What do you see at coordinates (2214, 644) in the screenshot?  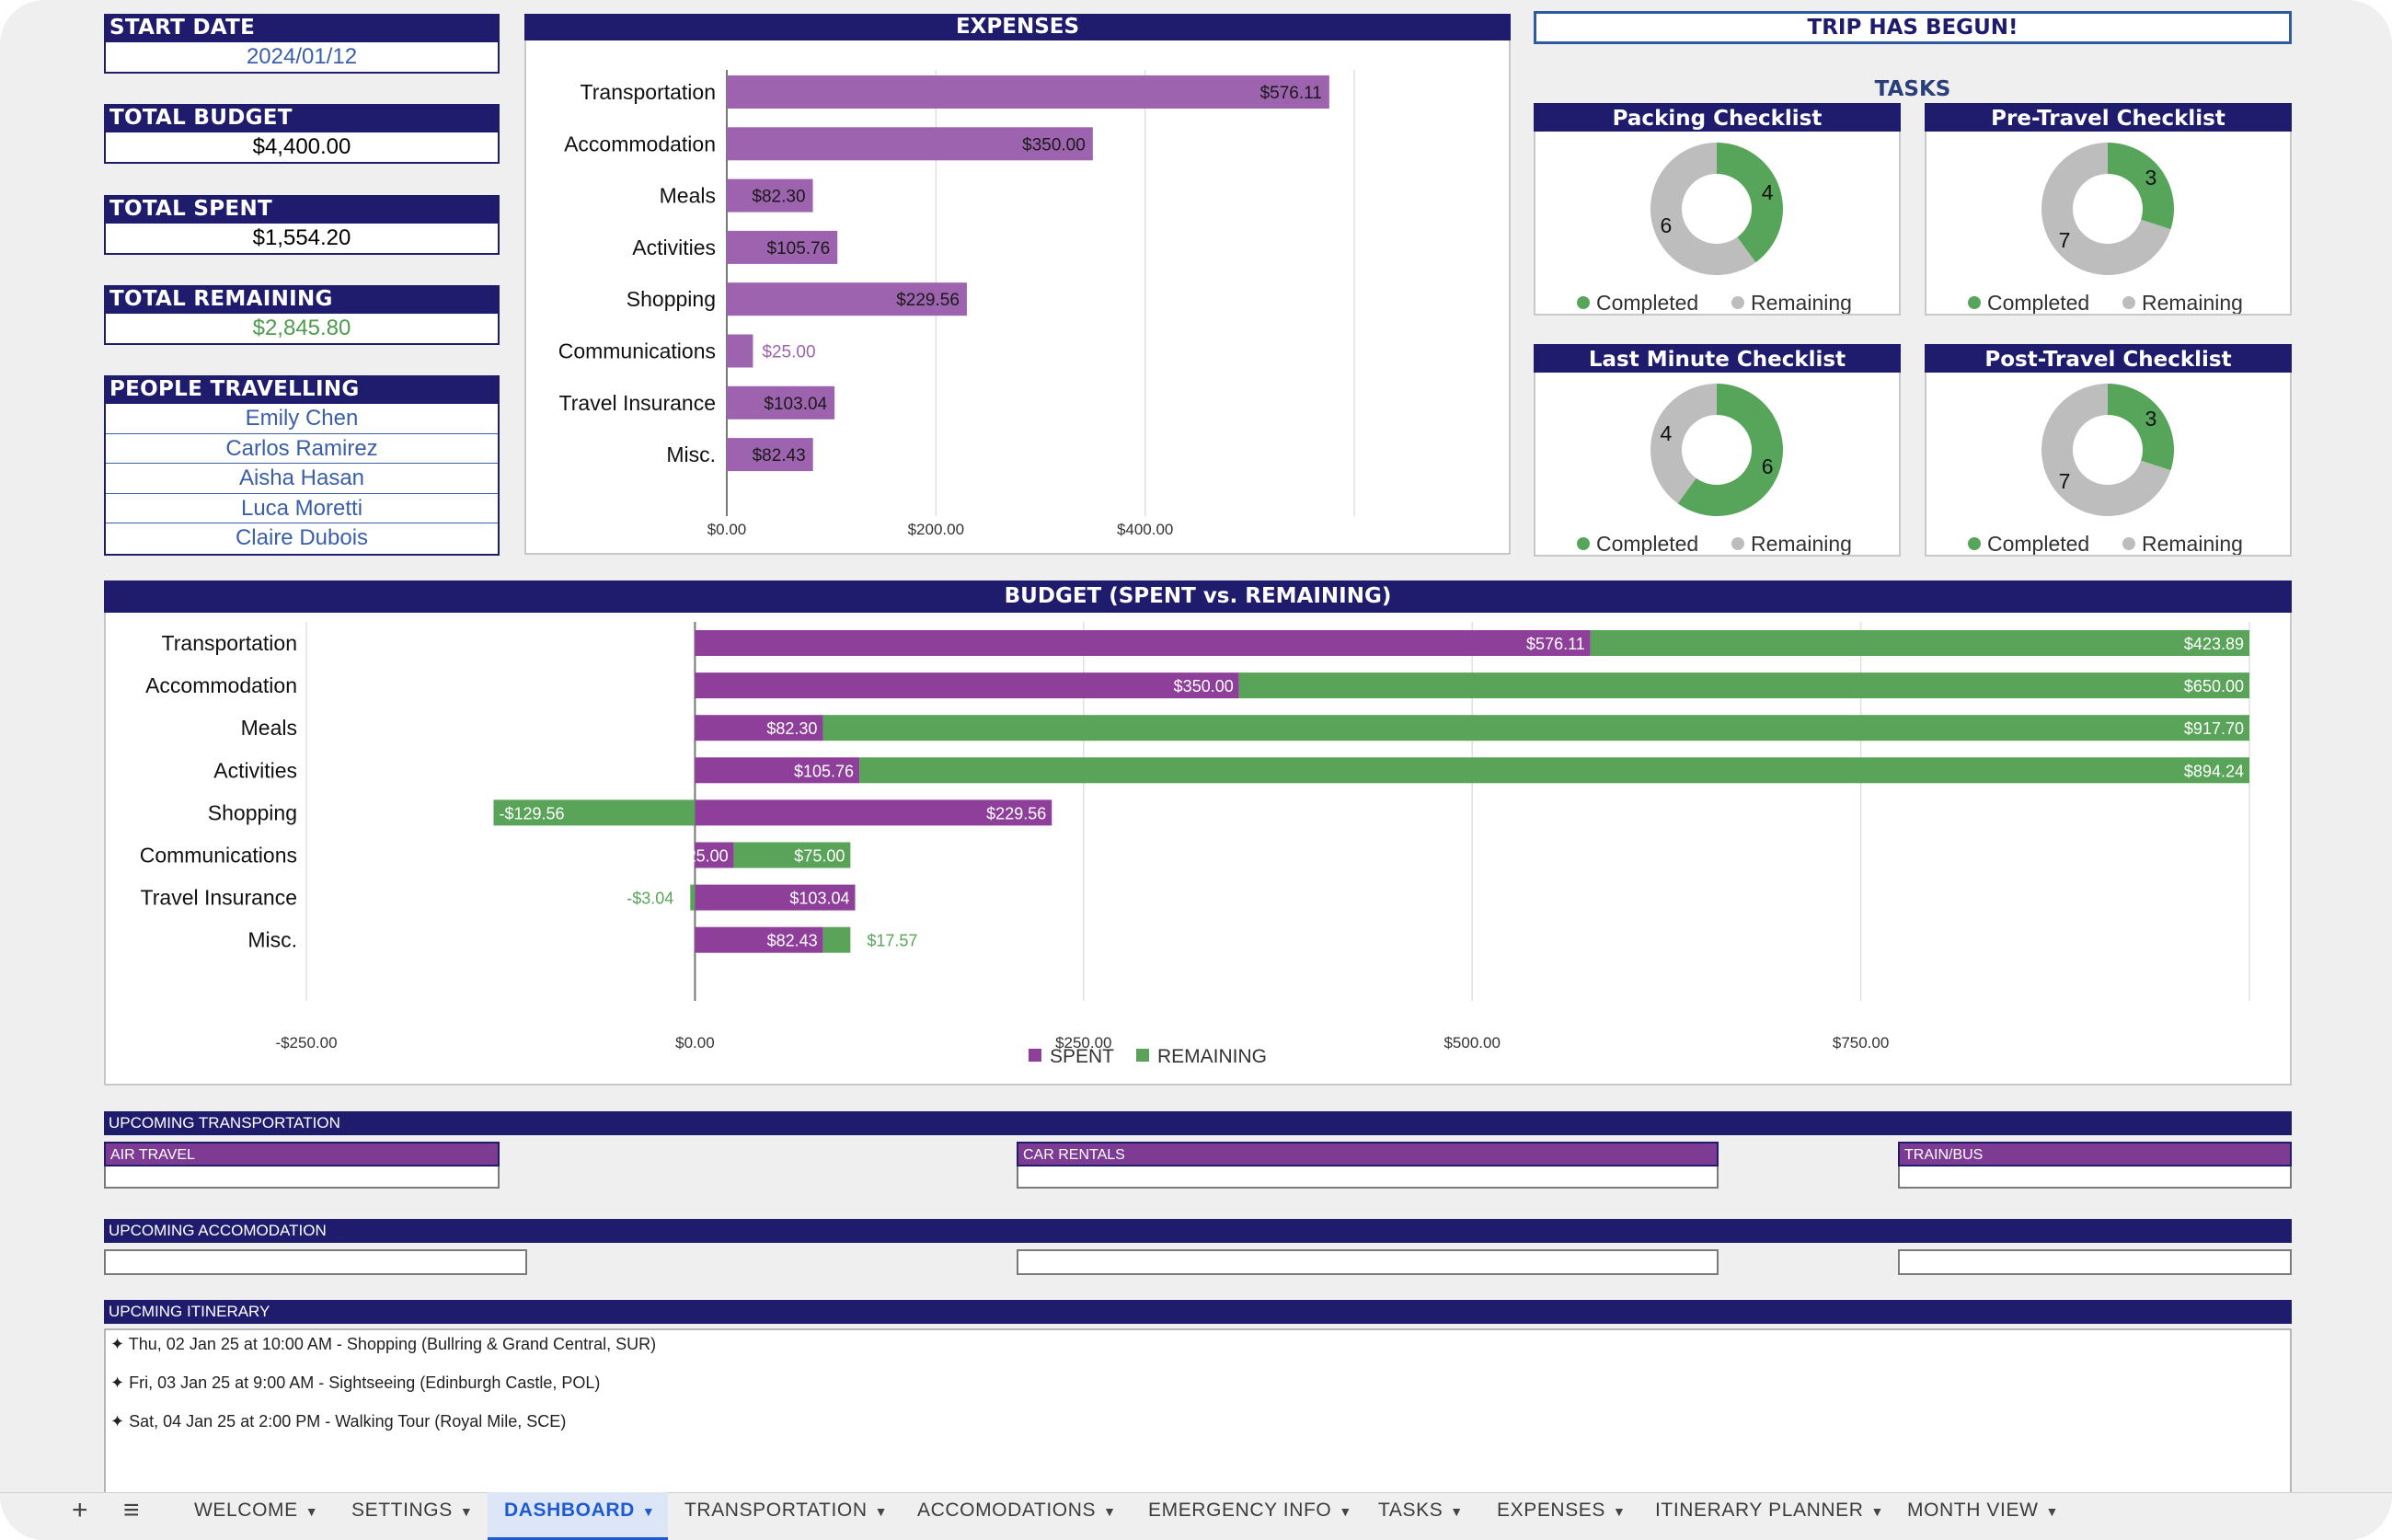 I see `remaining-value-label: $423.89` at bounding box center [2214, 644].